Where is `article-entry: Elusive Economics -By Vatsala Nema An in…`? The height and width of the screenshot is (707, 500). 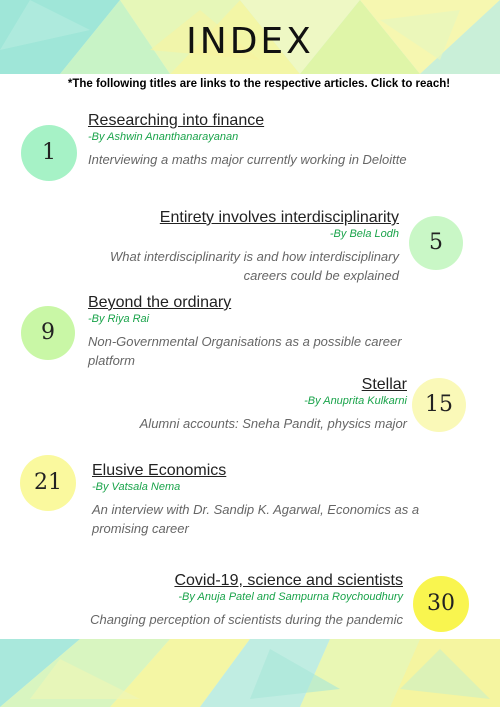 article-entry: Elusive Economics -By Vatsala Nema An in… is located at coordinates (264, 499).